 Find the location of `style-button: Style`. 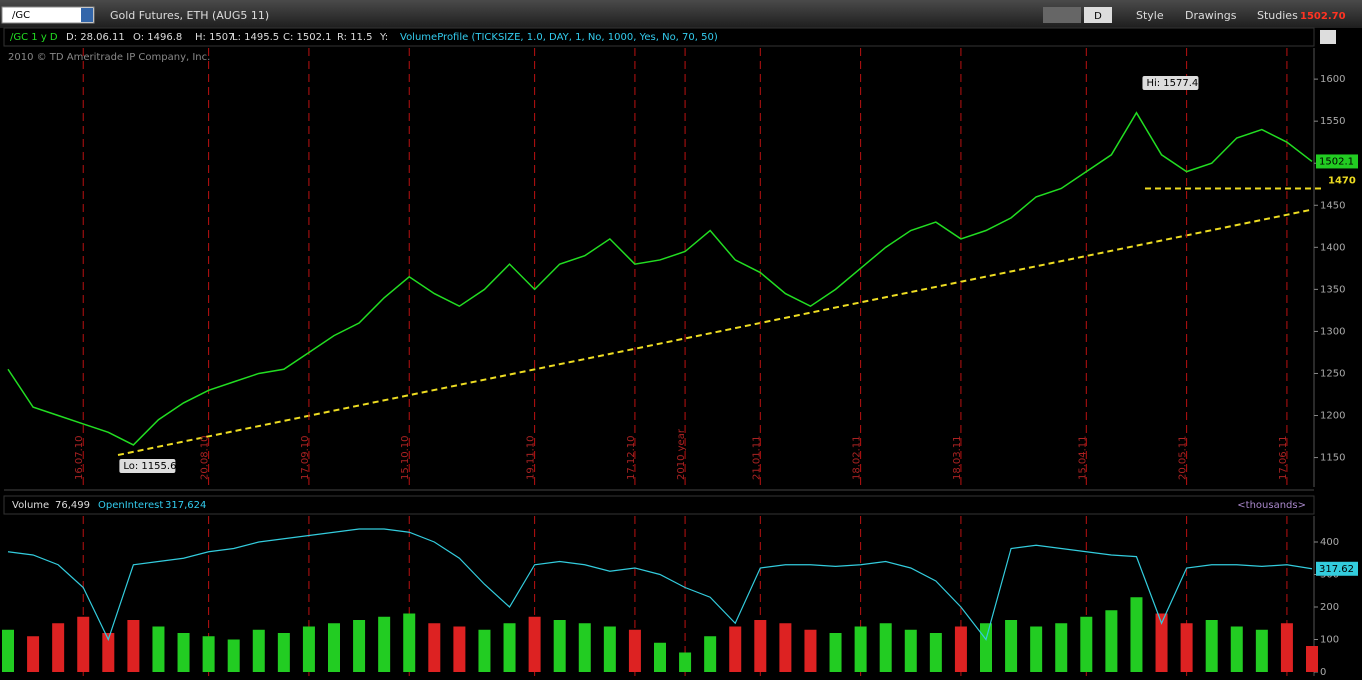

style-button: Style is located at coordinates (1150, 15).